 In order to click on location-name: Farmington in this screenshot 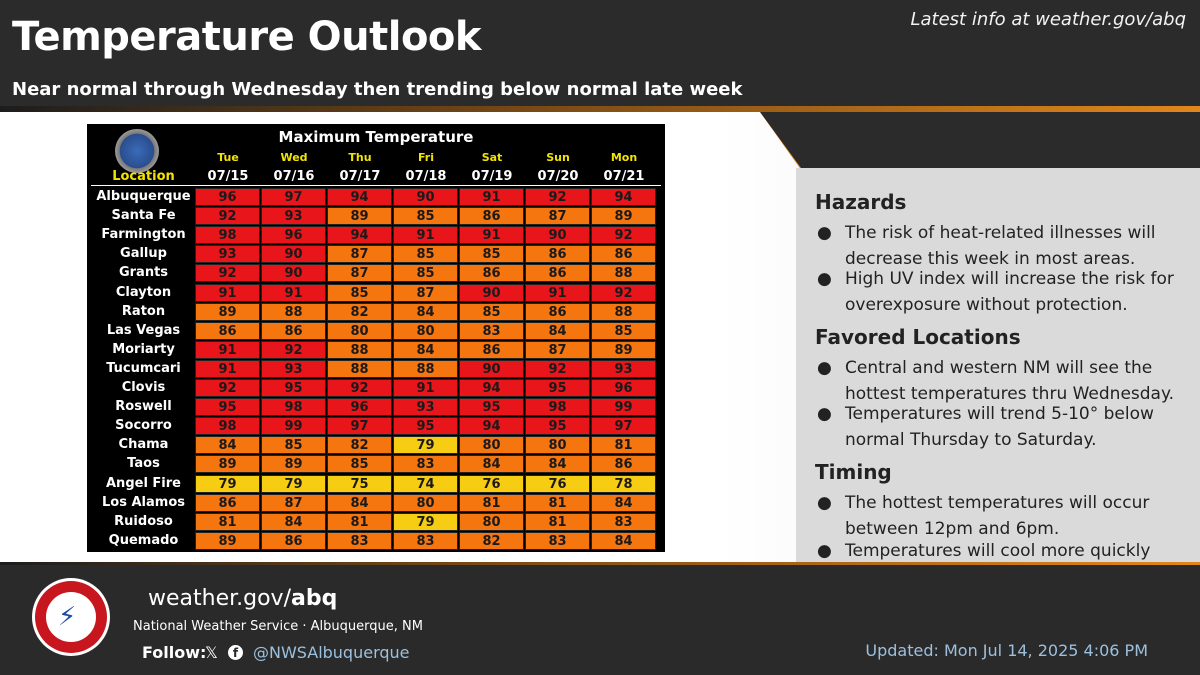, I will do `click(143, 235)`.